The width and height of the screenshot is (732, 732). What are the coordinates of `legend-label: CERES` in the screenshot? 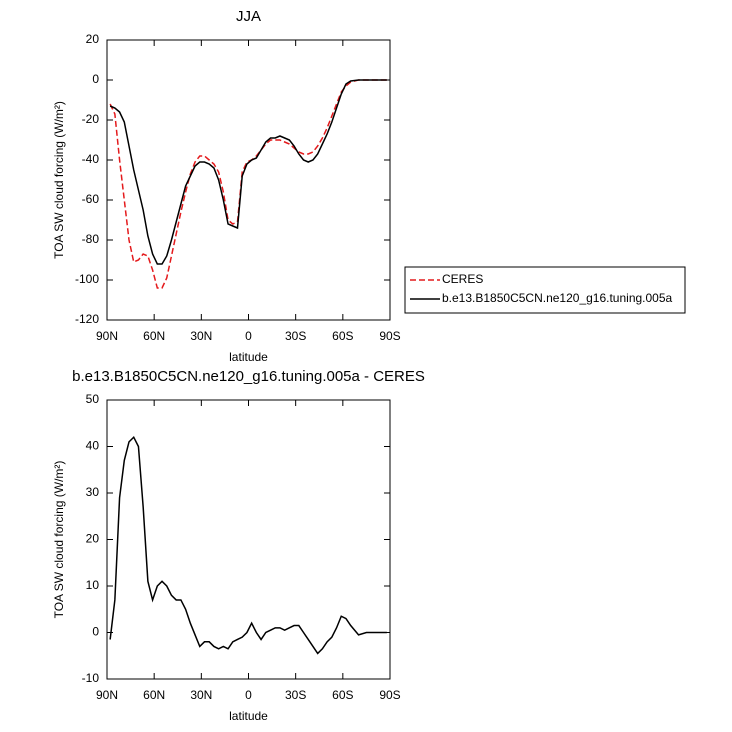 It's located at (462, 279).